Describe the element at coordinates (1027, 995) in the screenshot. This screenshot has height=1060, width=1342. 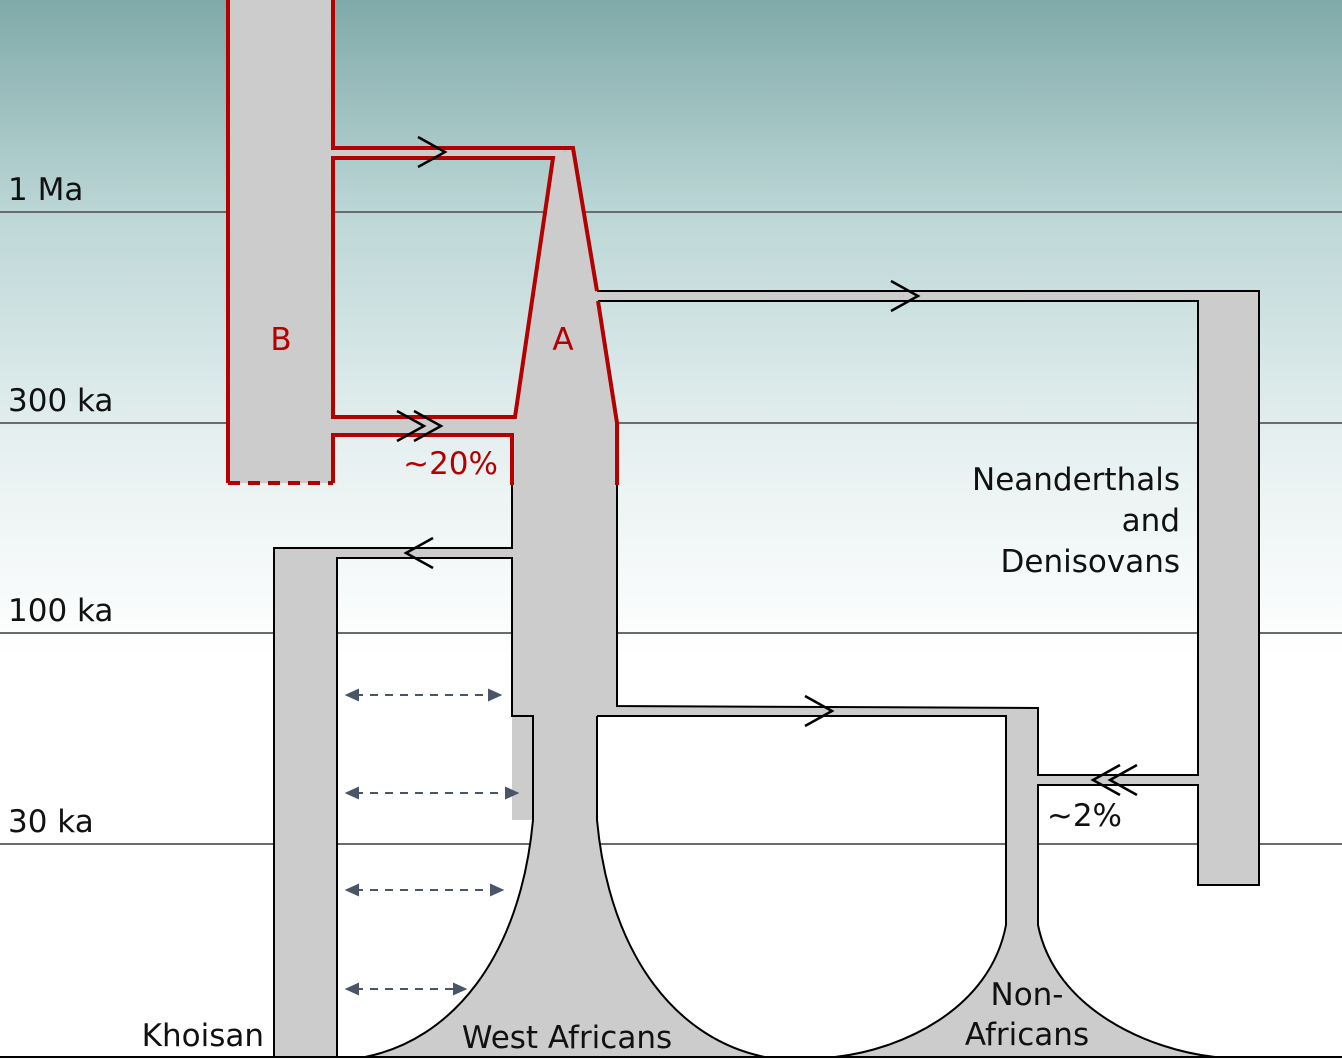
I see `non-africans-label: Non-` at that location.